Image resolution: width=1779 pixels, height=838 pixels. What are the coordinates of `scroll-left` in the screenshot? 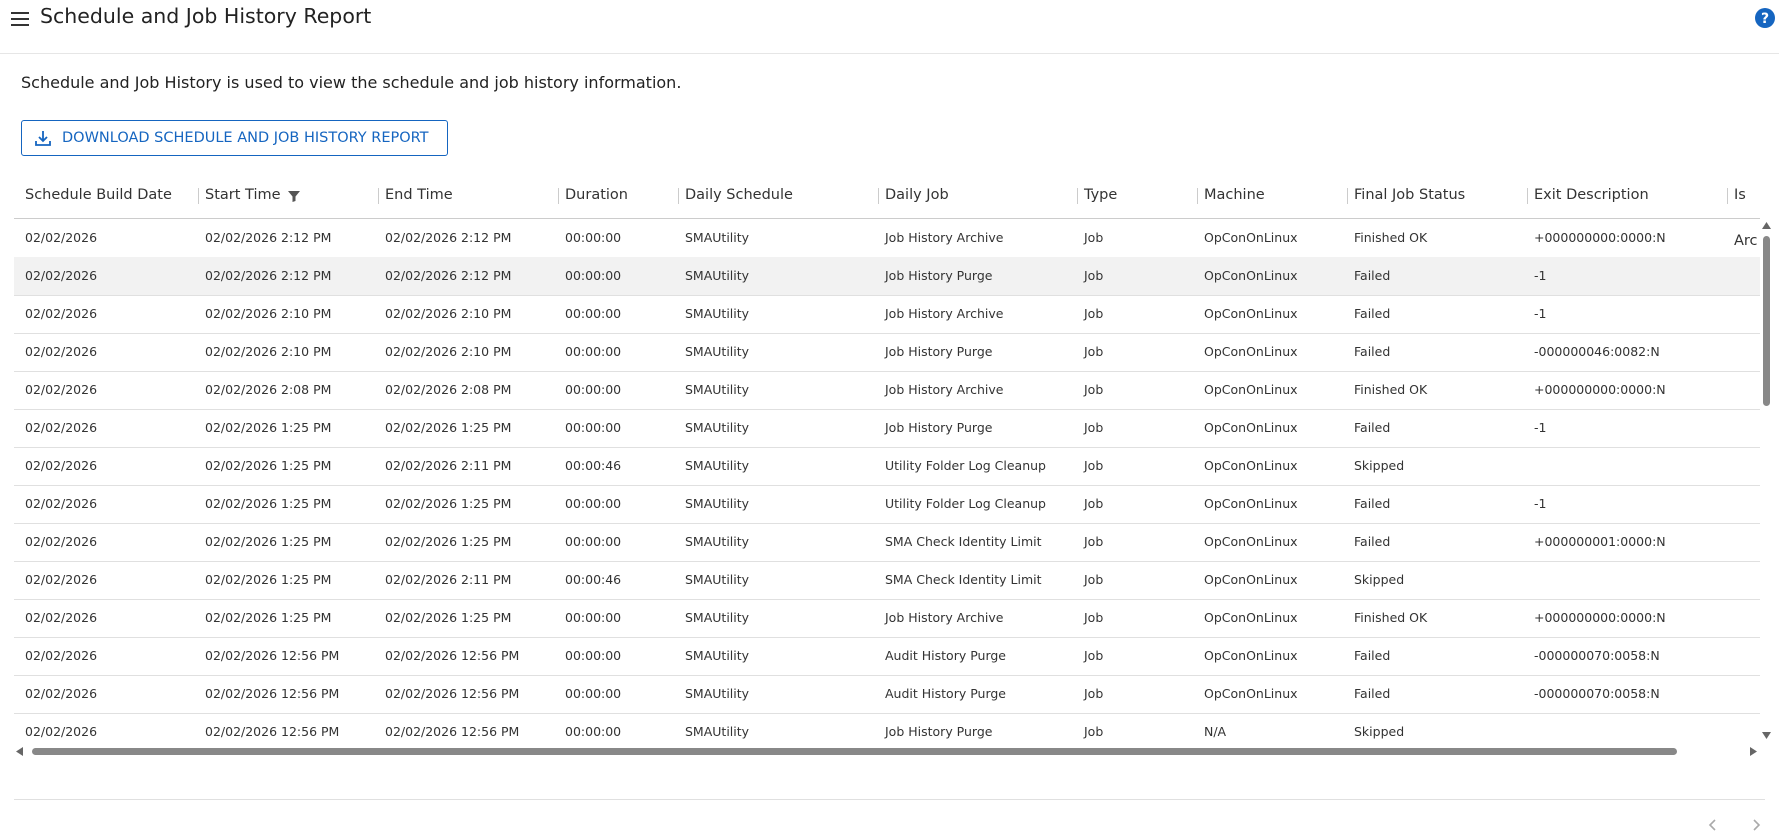 It's located at (20, 751).